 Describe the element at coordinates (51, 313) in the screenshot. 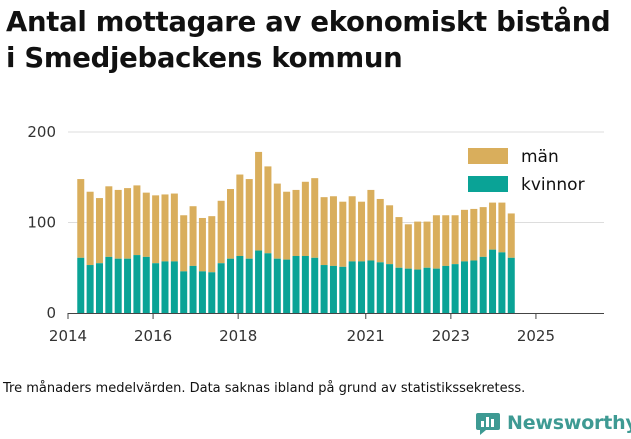

I see `y-tick-label: 0` at that location.